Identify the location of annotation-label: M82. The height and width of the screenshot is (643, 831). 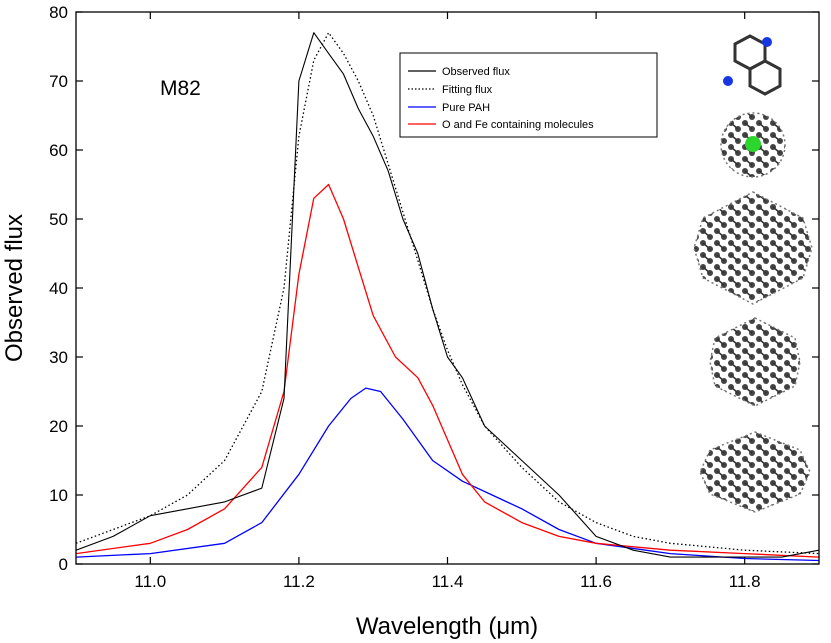
(180, 88).